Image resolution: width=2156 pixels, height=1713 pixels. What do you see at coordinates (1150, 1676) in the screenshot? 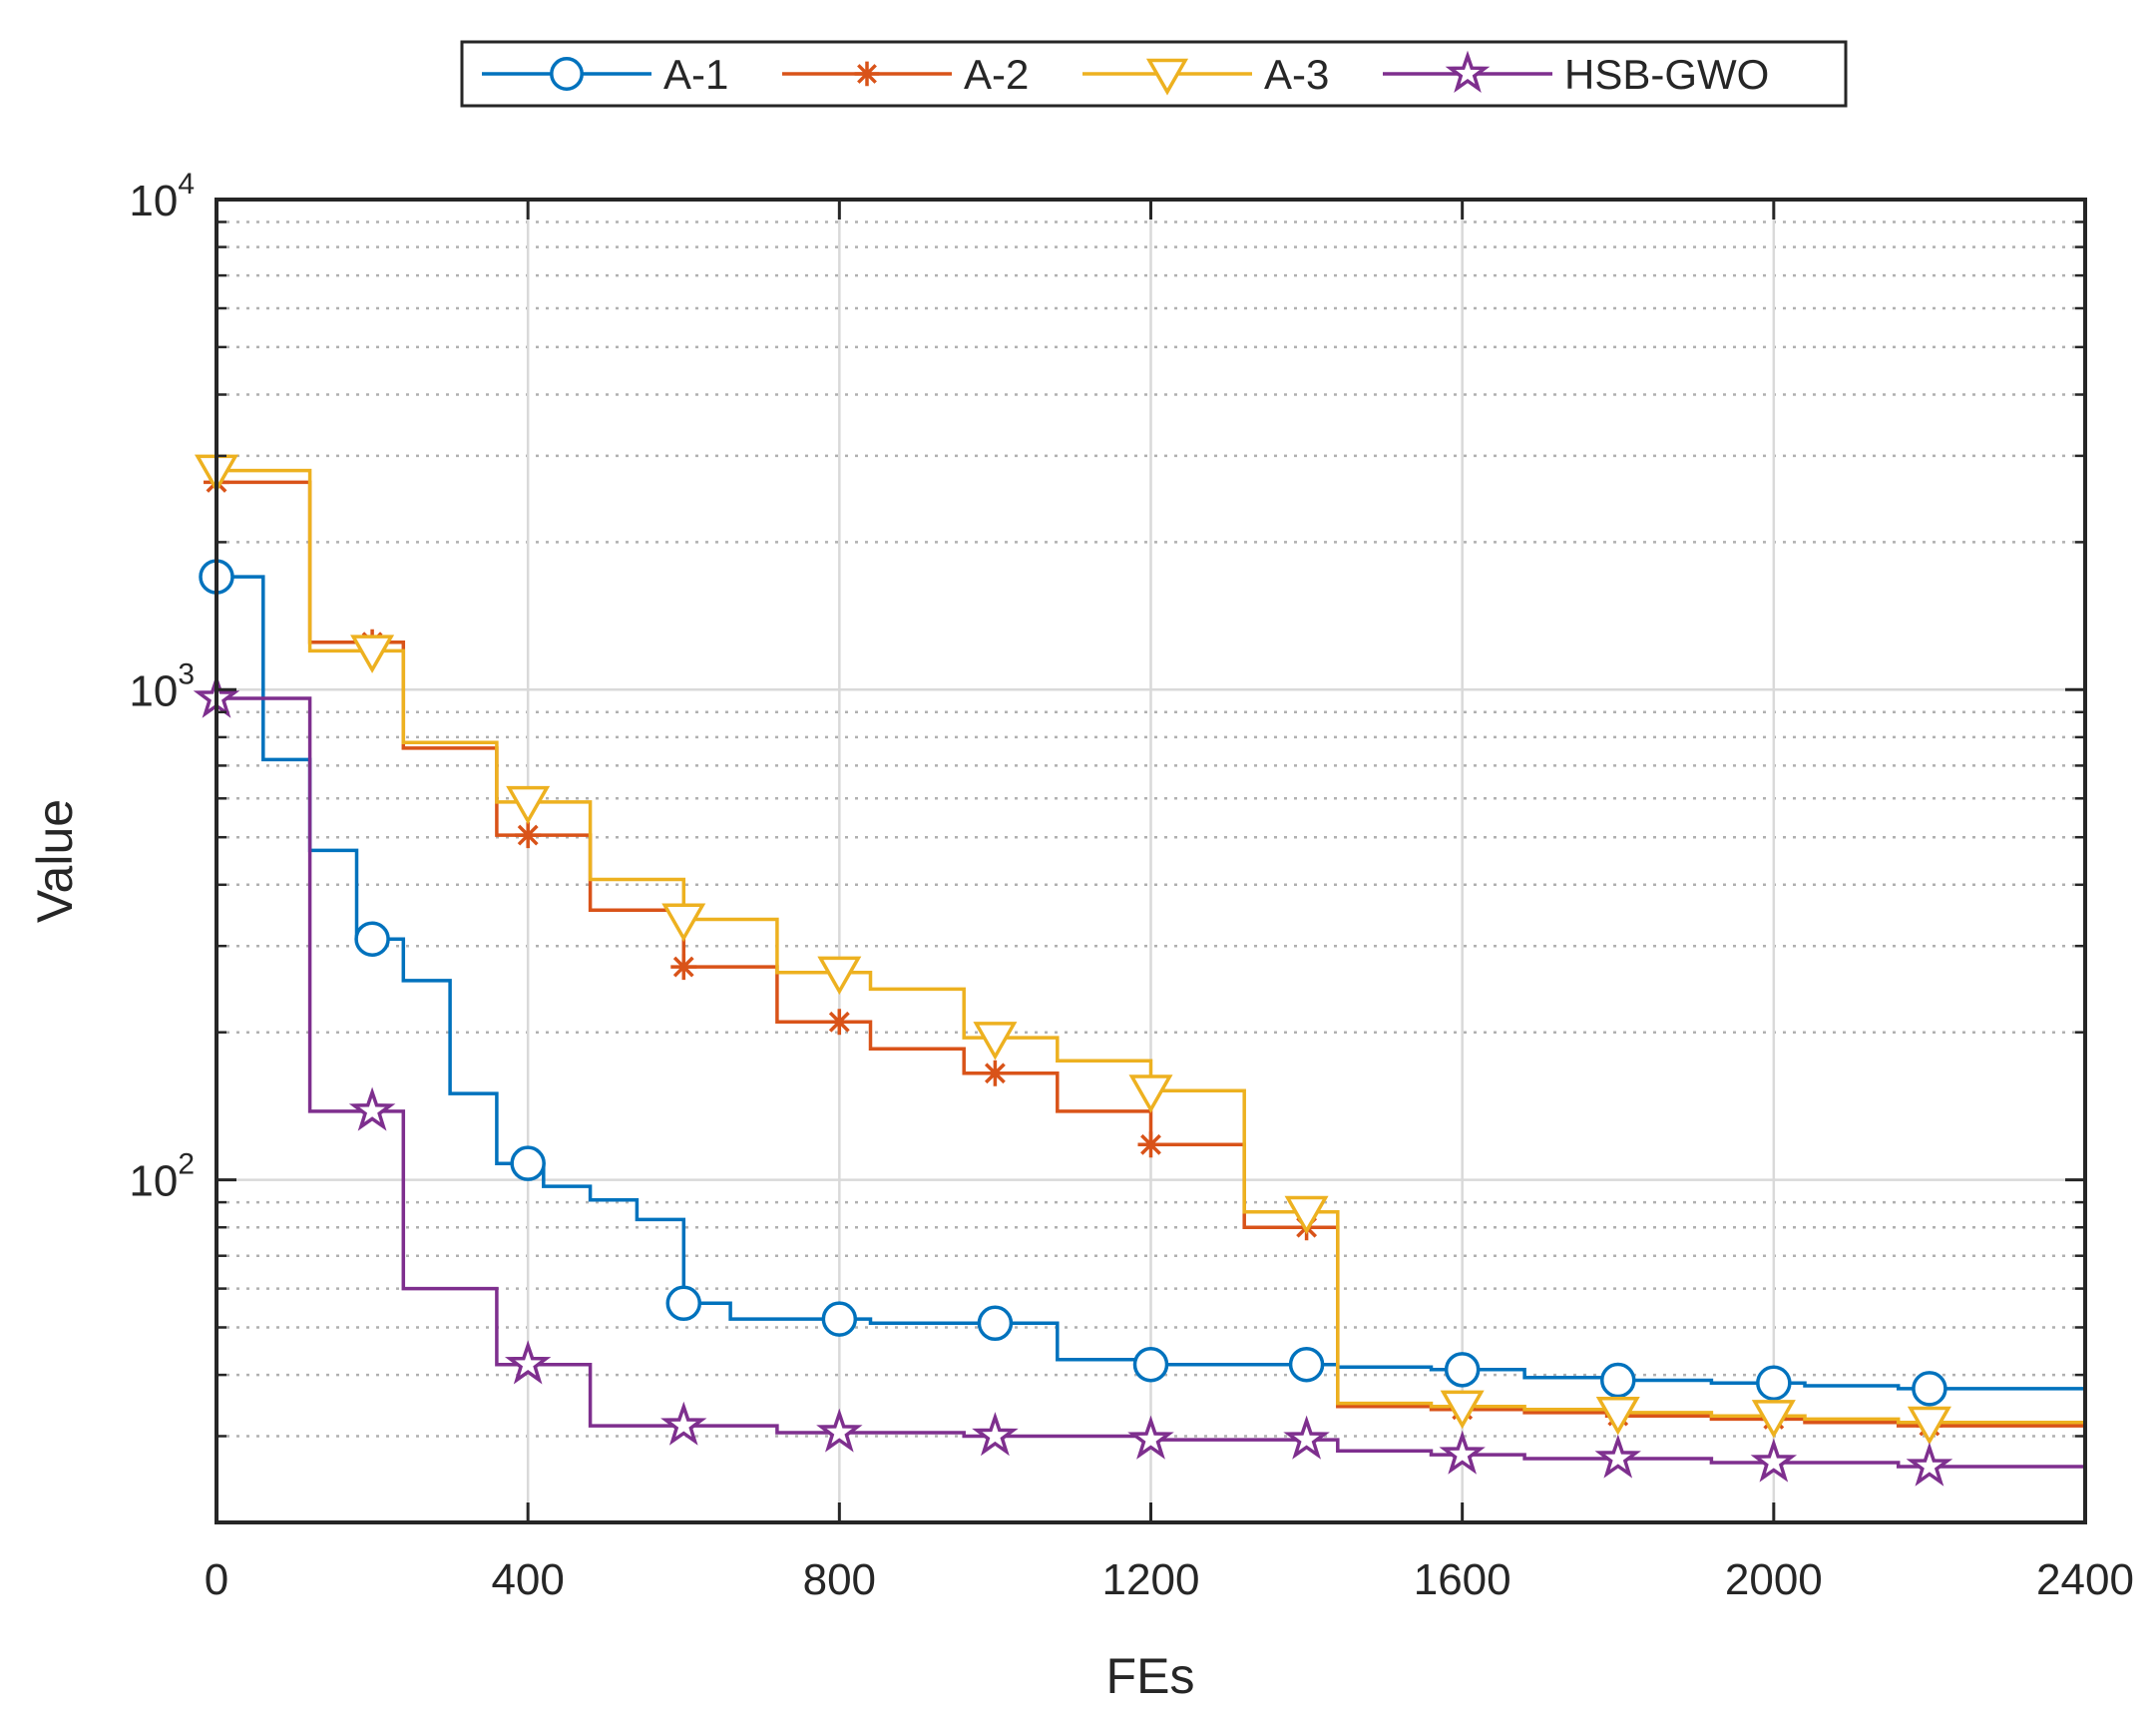
I see `x-axis-label: FEs` at bounding box center [1150, 1676].